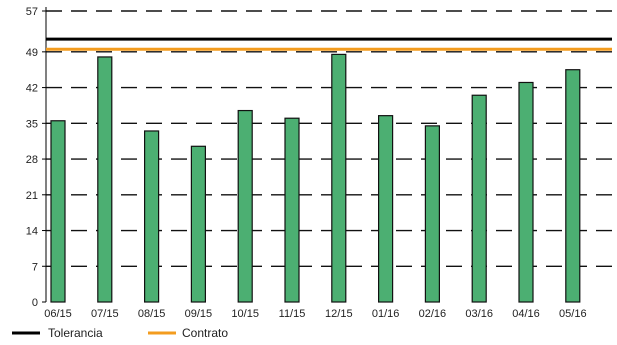  I want to click on x-tick-label: 01/16, so click(386, 314).